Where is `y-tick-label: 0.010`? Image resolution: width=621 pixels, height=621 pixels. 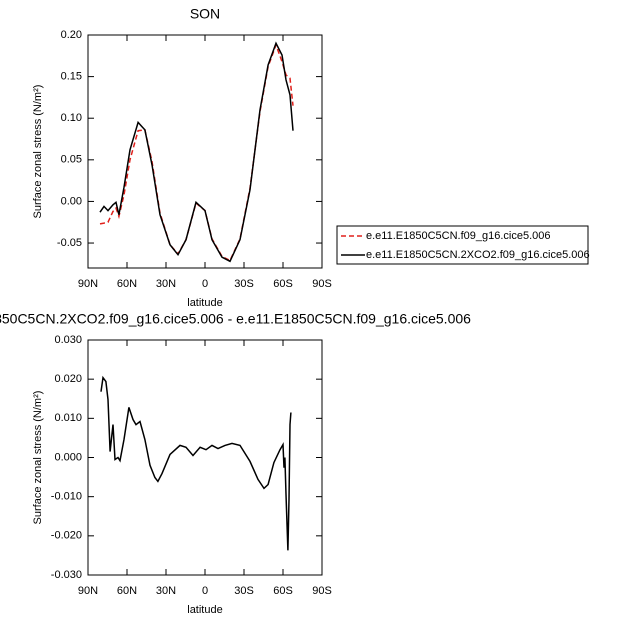
y-tick-label: 0.010 is located at coordinates (68, 418).